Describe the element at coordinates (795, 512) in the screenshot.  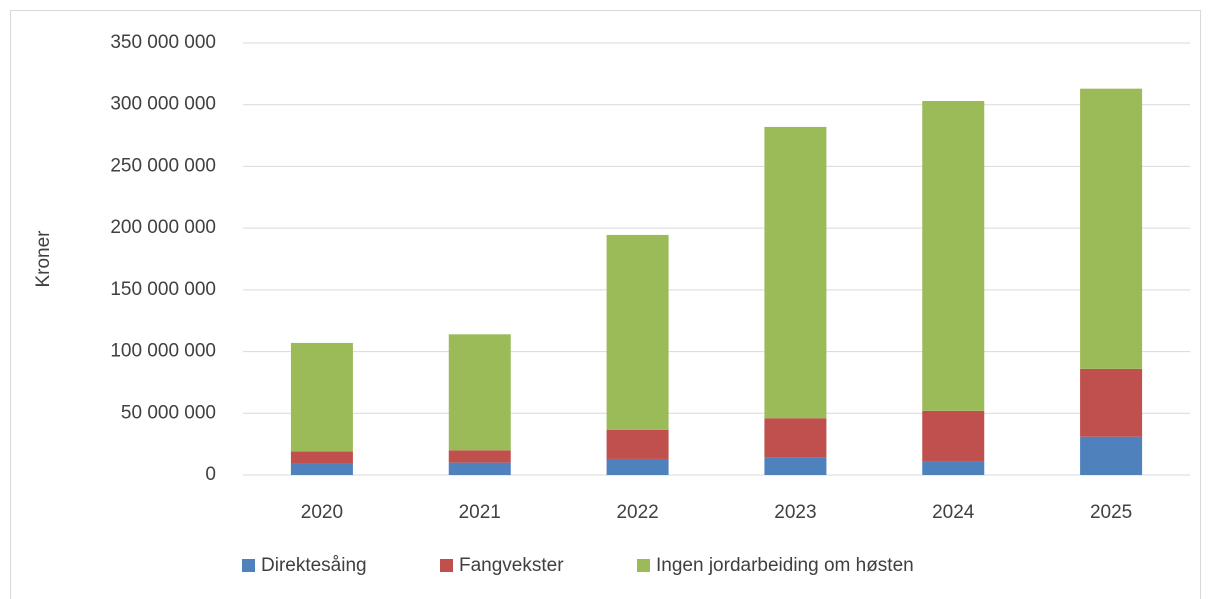
I see `x-tick-label: 2023` at that location.